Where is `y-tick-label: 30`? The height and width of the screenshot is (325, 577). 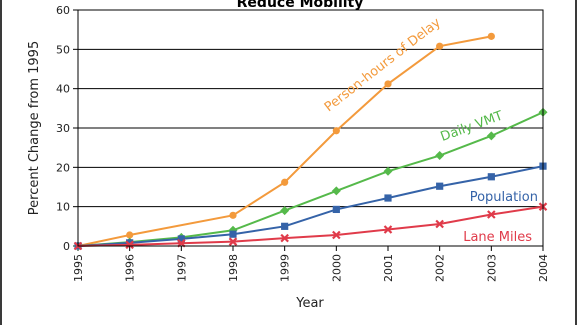 y-tick-label: 30 is located at coordinates (63, 128).